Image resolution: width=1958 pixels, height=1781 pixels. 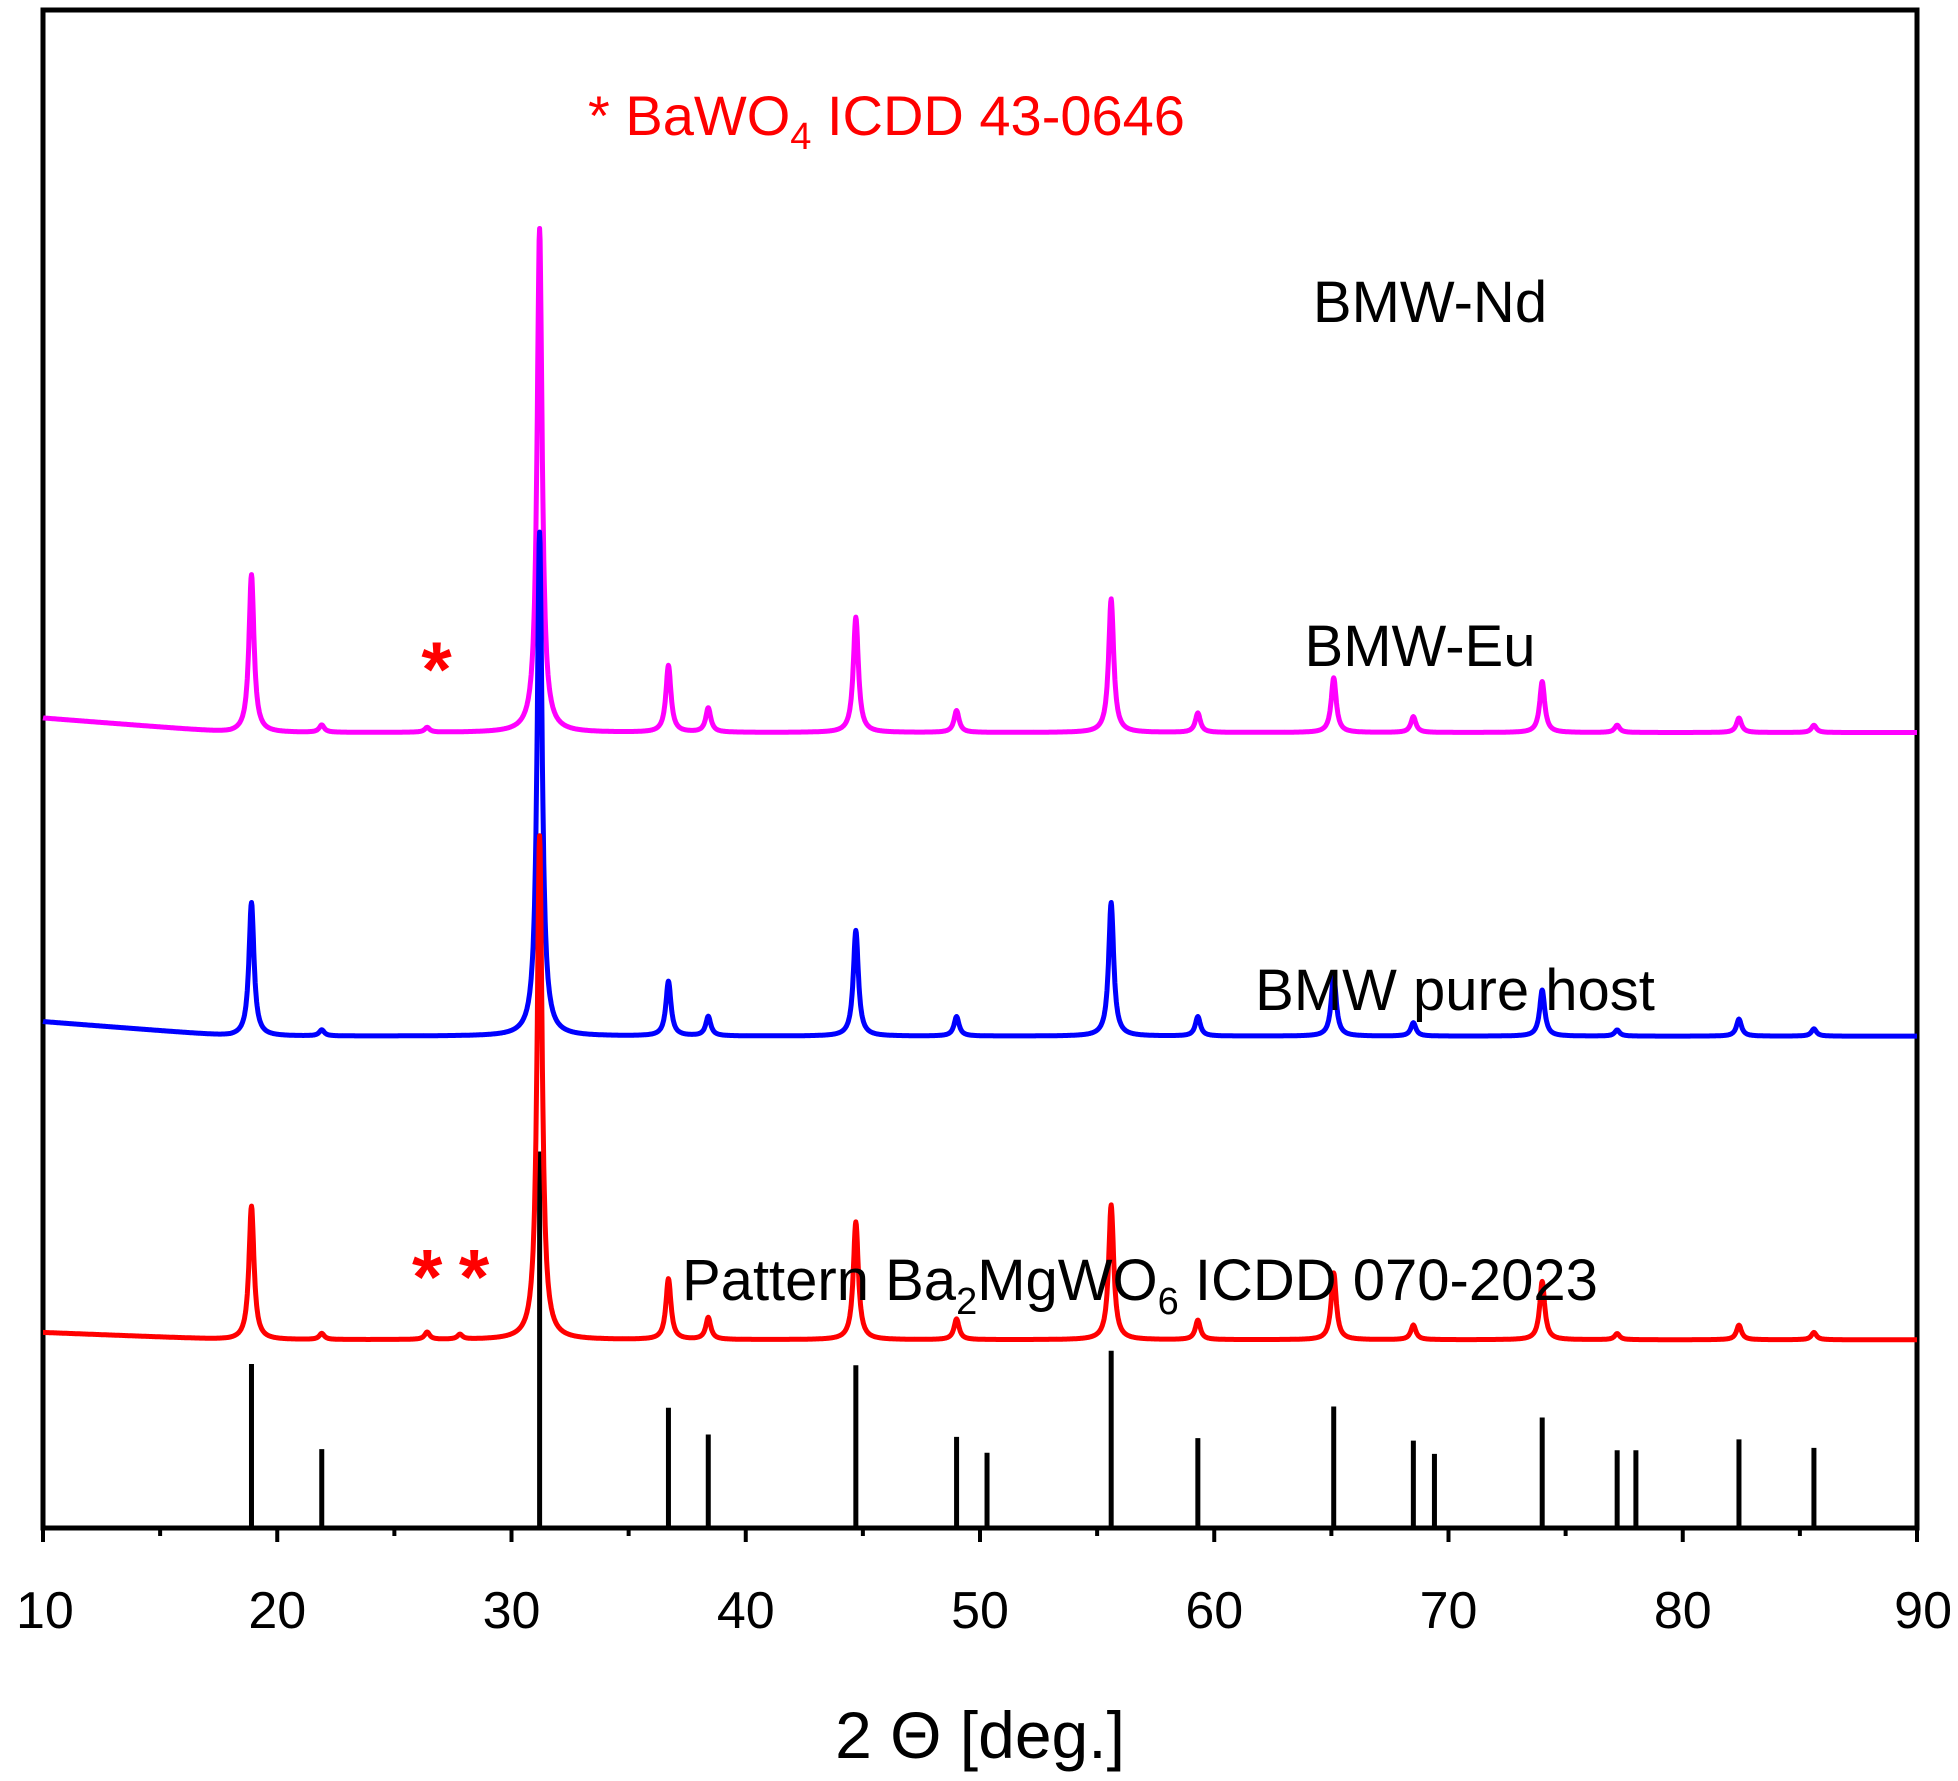 What do you see at coordinates (512, 1611) in the screenshot?
I see `x-tick-label-30: 30` at bounding box center [512, 1611].